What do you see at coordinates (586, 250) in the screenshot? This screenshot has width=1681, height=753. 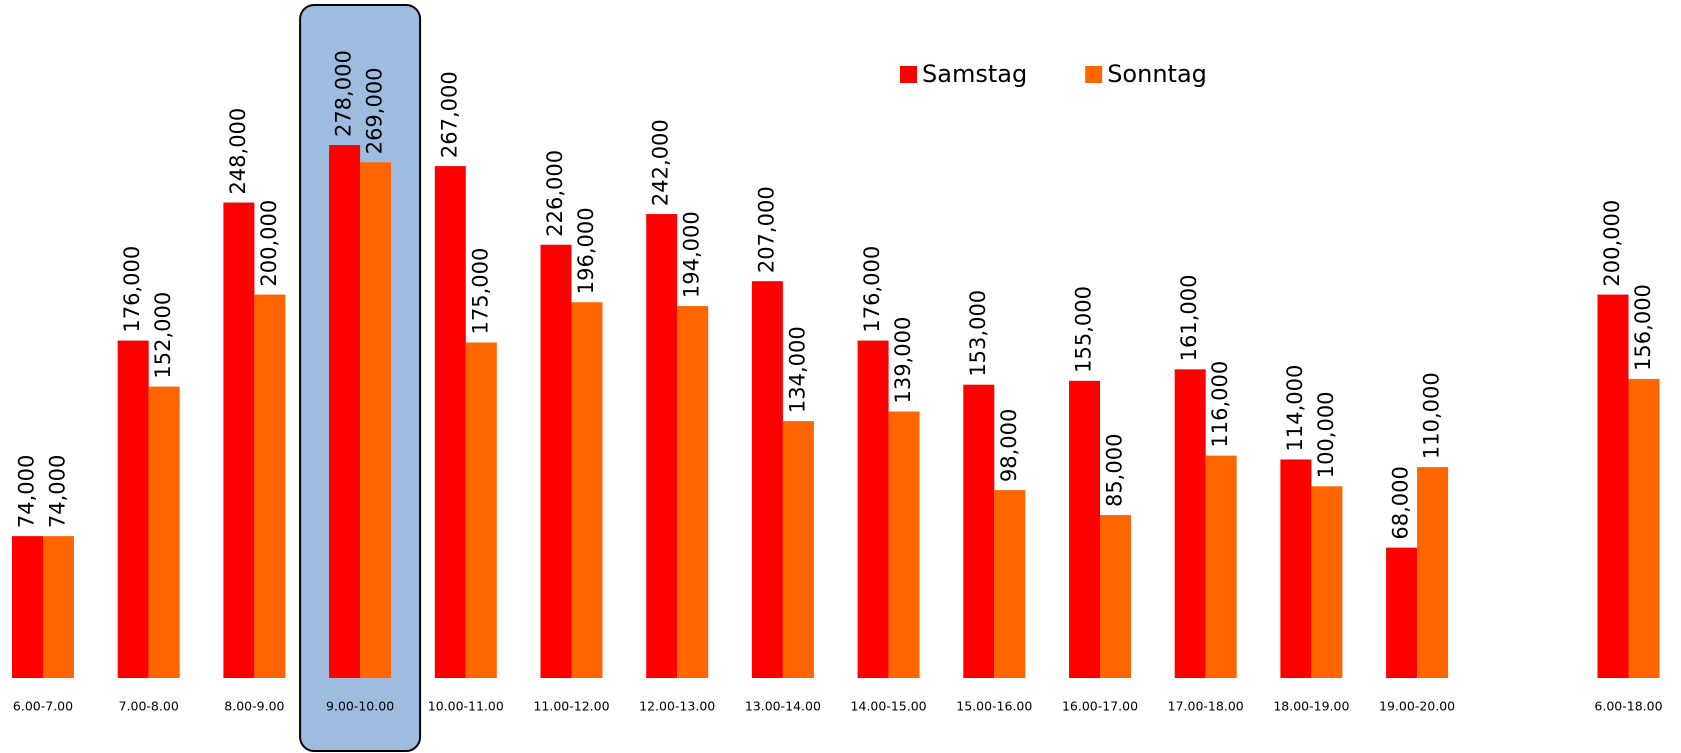 I see `data-label: 196,000` at bounding box center [586, 250].